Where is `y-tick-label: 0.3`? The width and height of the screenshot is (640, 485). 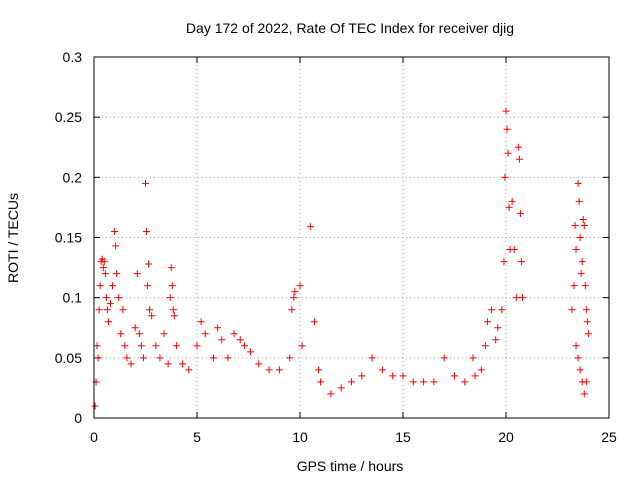
y-tick-label: 0.3 is located at coordinates (73, 57).